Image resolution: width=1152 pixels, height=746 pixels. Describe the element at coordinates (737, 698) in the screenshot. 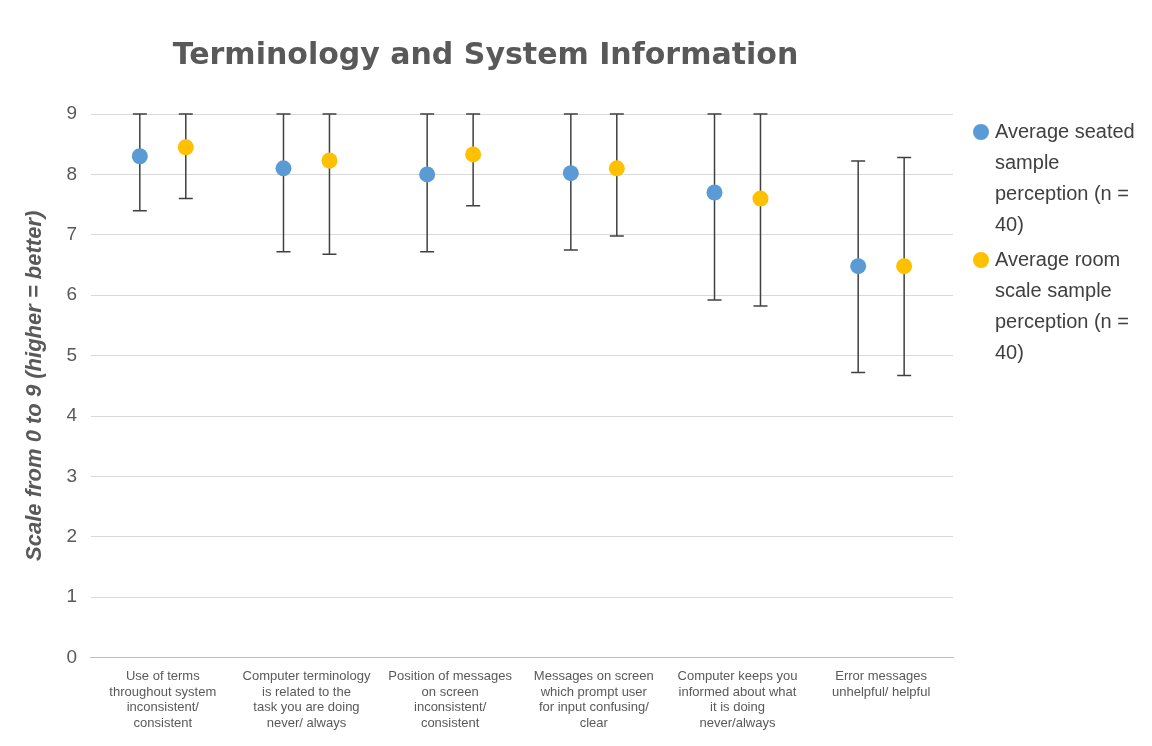

I see `x-tick-label: Computer keeps you informed about what it is doing never/always` at that location.